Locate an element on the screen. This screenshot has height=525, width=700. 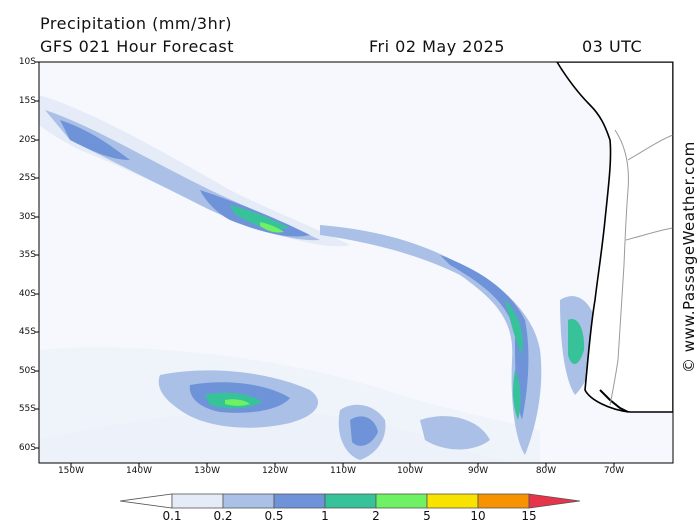
forecast-time: 03 UTC is located at coordinates (612, 46).